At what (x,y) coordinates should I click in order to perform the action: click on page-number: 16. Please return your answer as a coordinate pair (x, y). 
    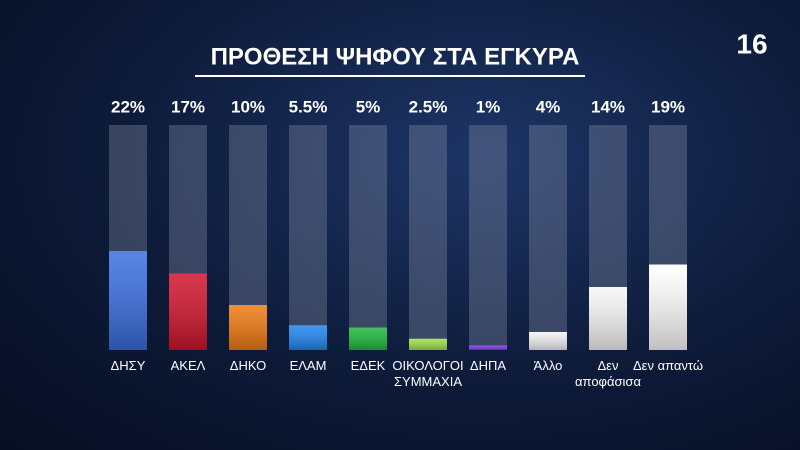
    Looking at the image, I should click on (751, 43).